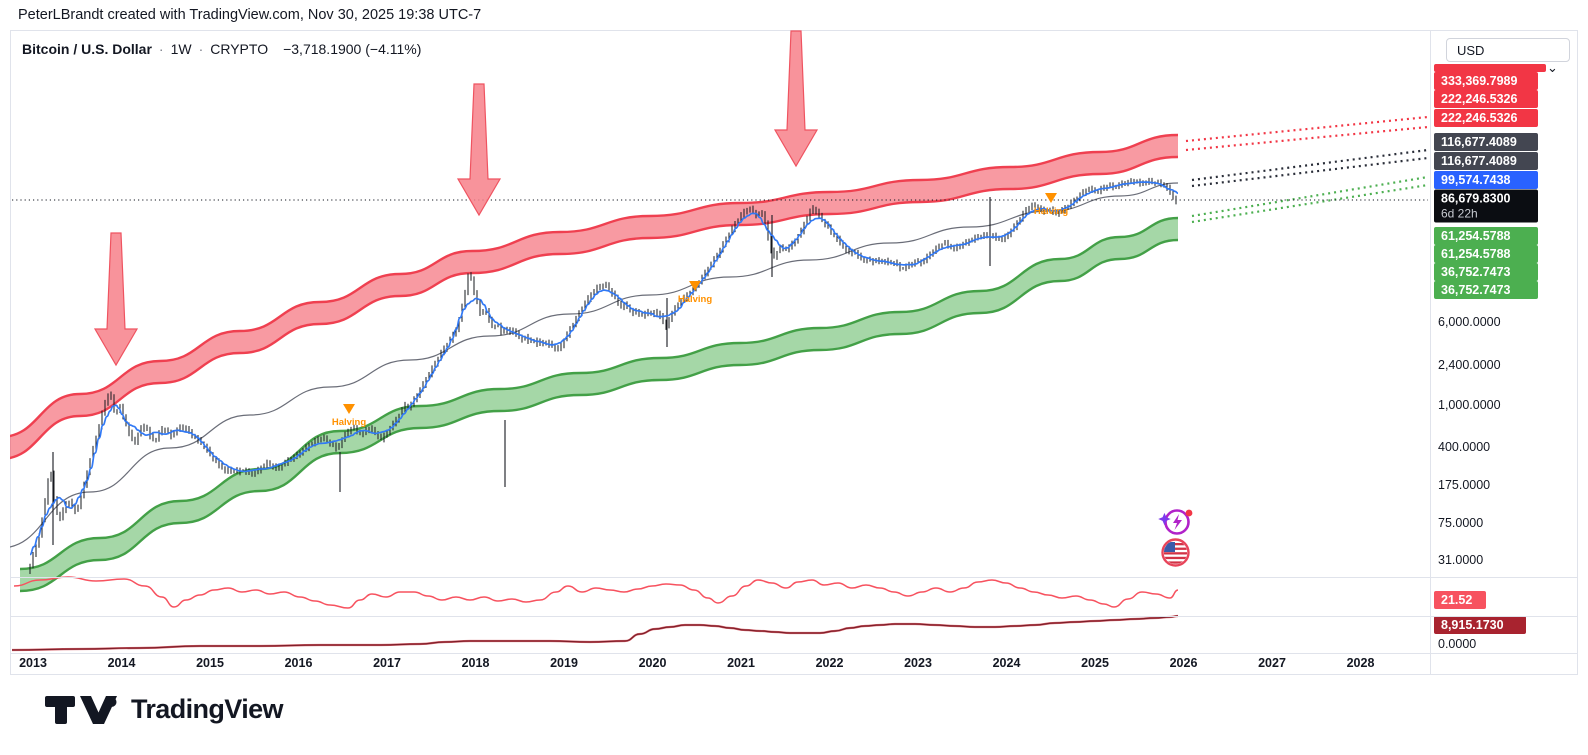  I want to click on chevron-down-icon: ⌄, so click(1552, 67).